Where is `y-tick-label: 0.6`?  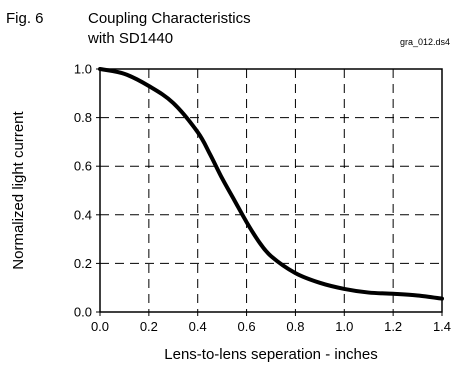
y-tick-label: 0.6 is located at coordinates (83, 166).